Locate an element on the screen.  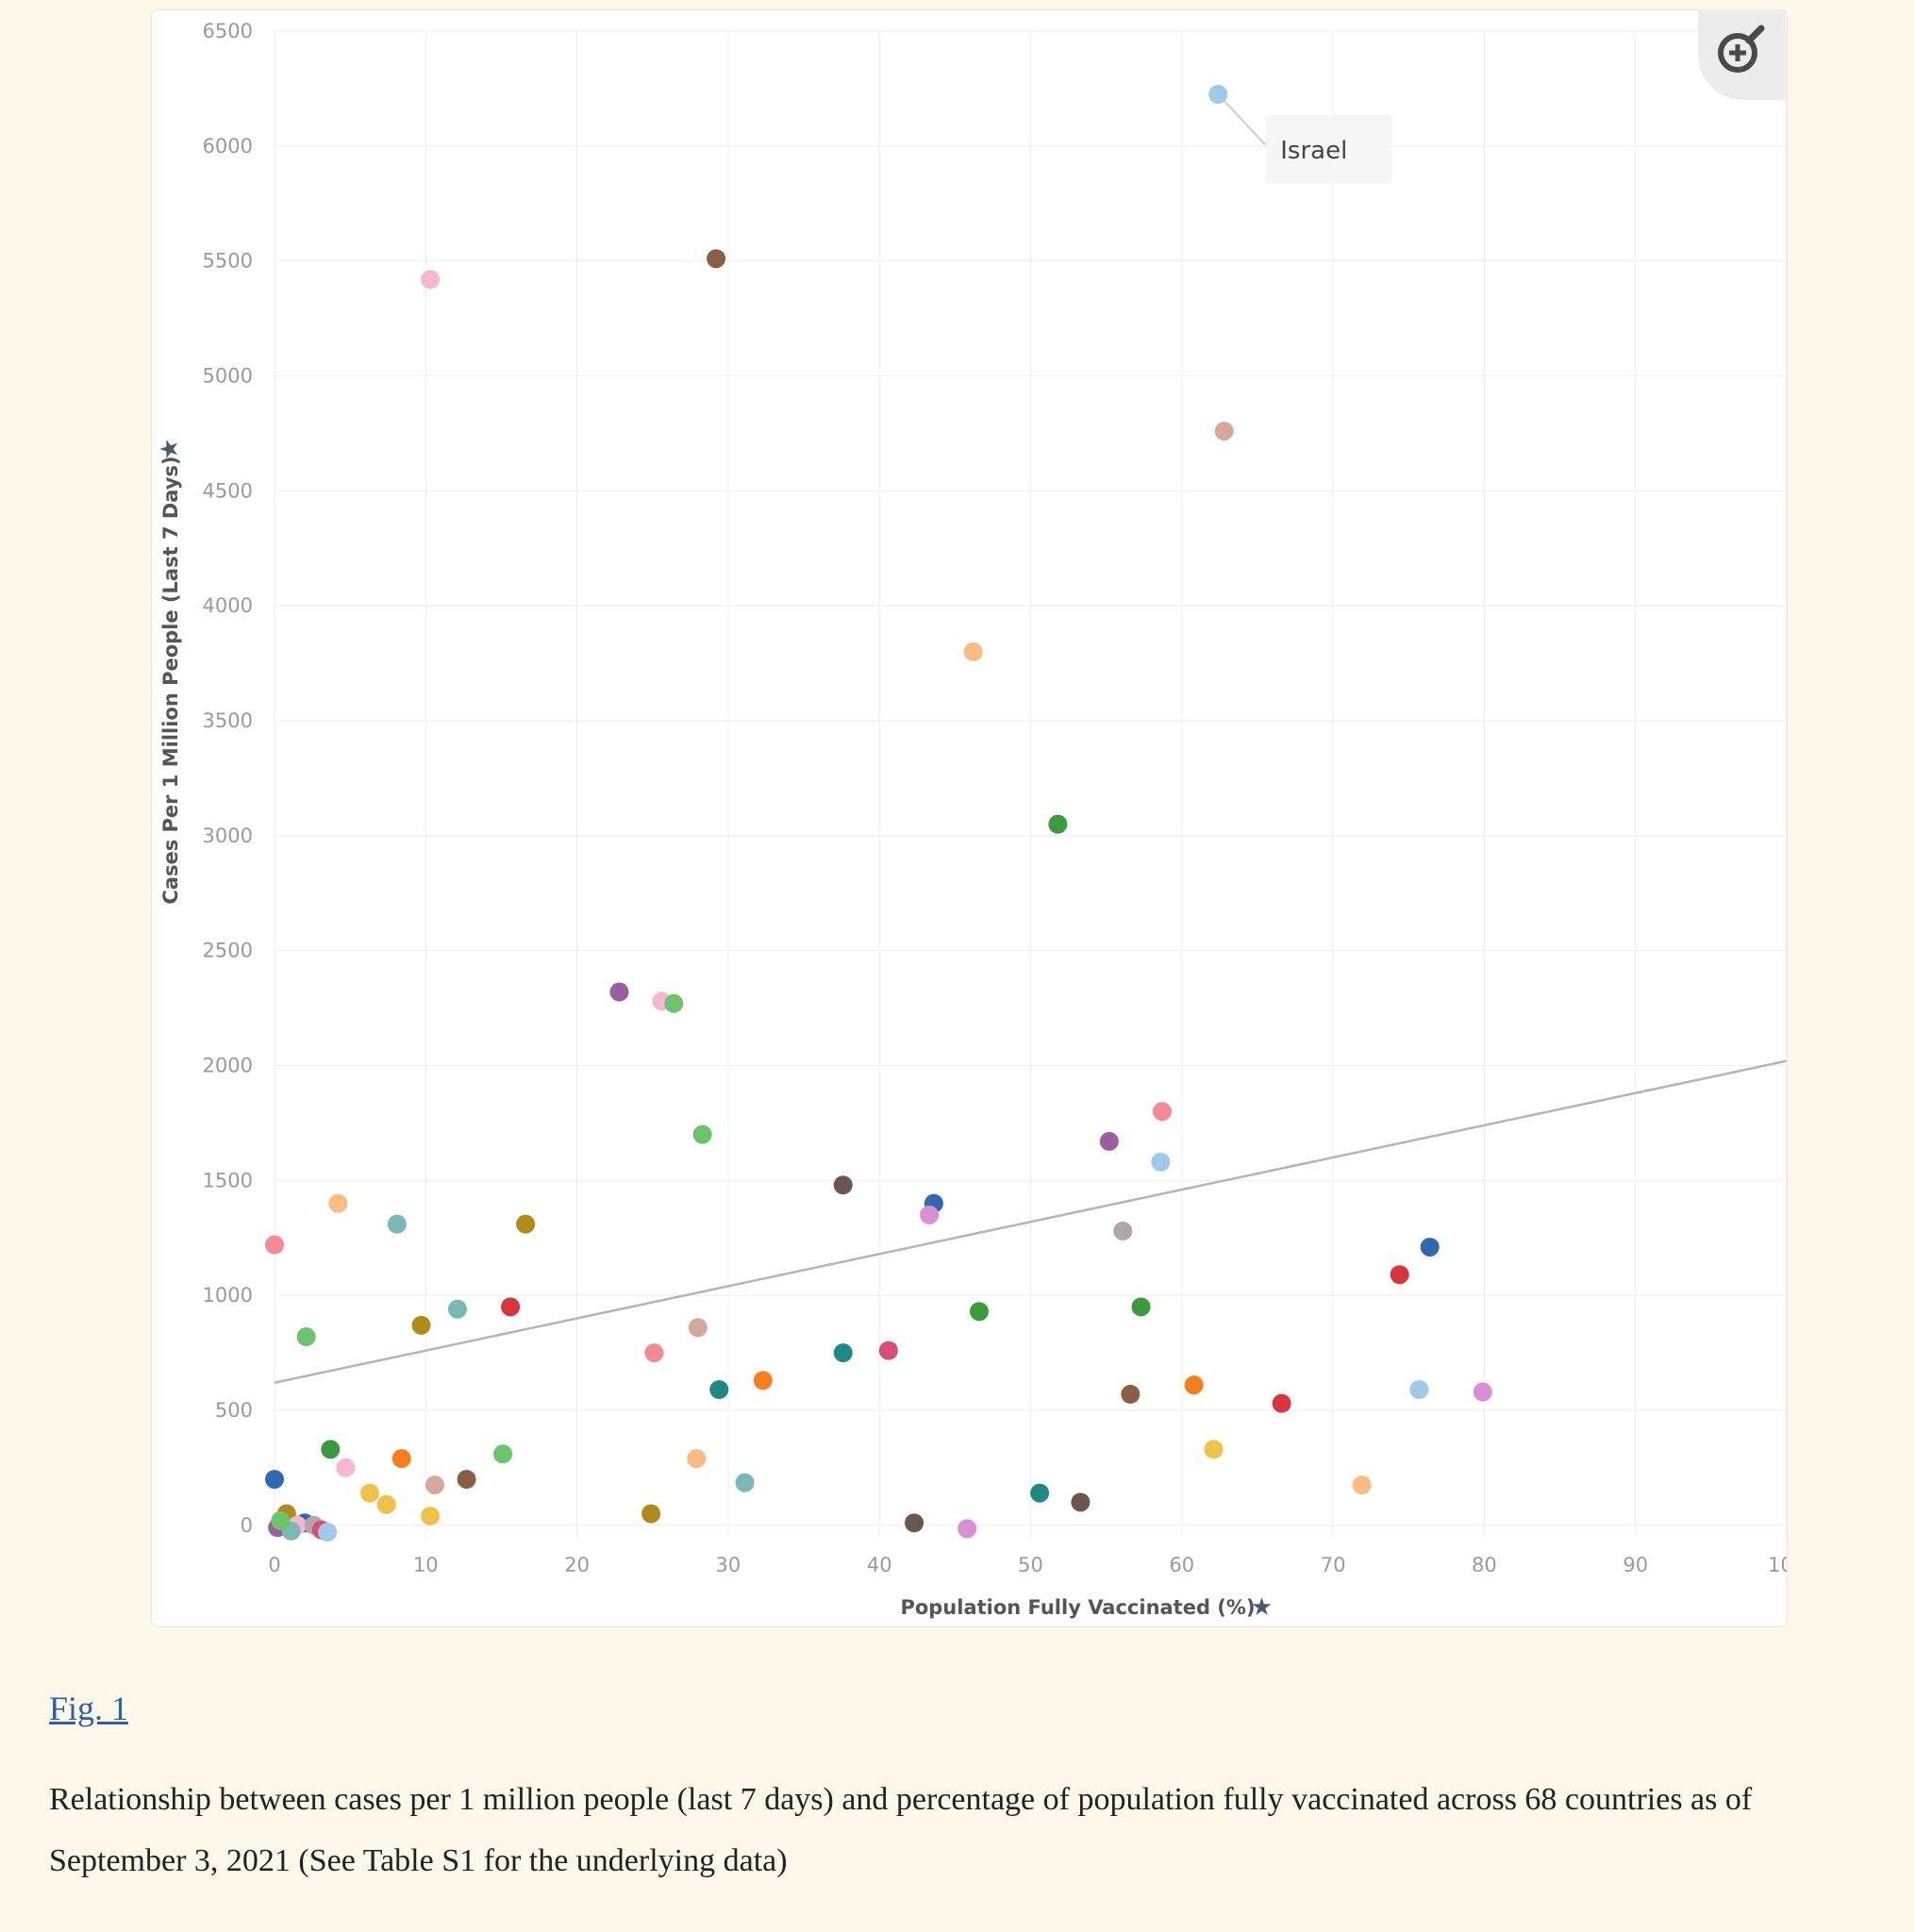
figure-link: Fig. 1 is located at coordinates (89, 1709).